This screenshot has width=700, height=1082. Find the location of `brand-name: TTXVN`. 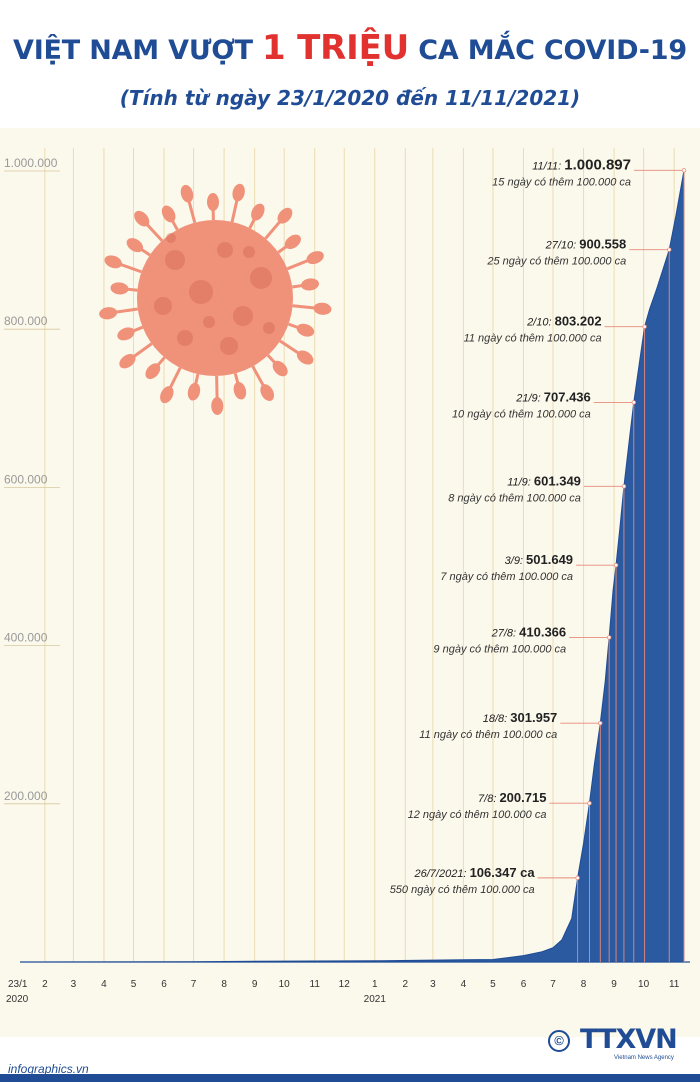

brand-name: TTXVN is located at coordinates (629, 1039).